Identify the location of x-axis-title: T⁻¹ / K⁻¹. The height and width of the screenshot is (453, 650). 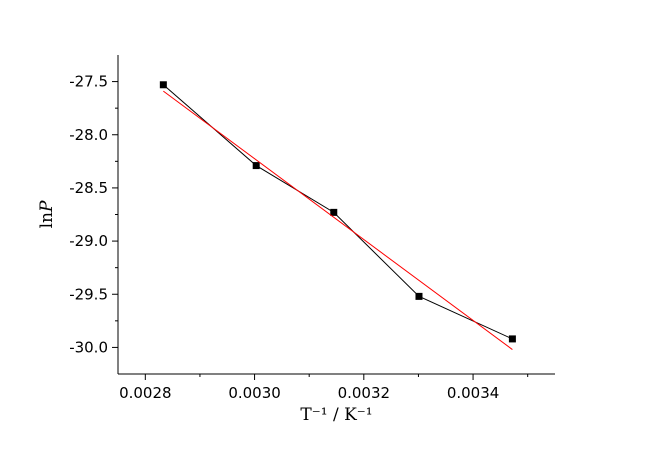
(336, 415).